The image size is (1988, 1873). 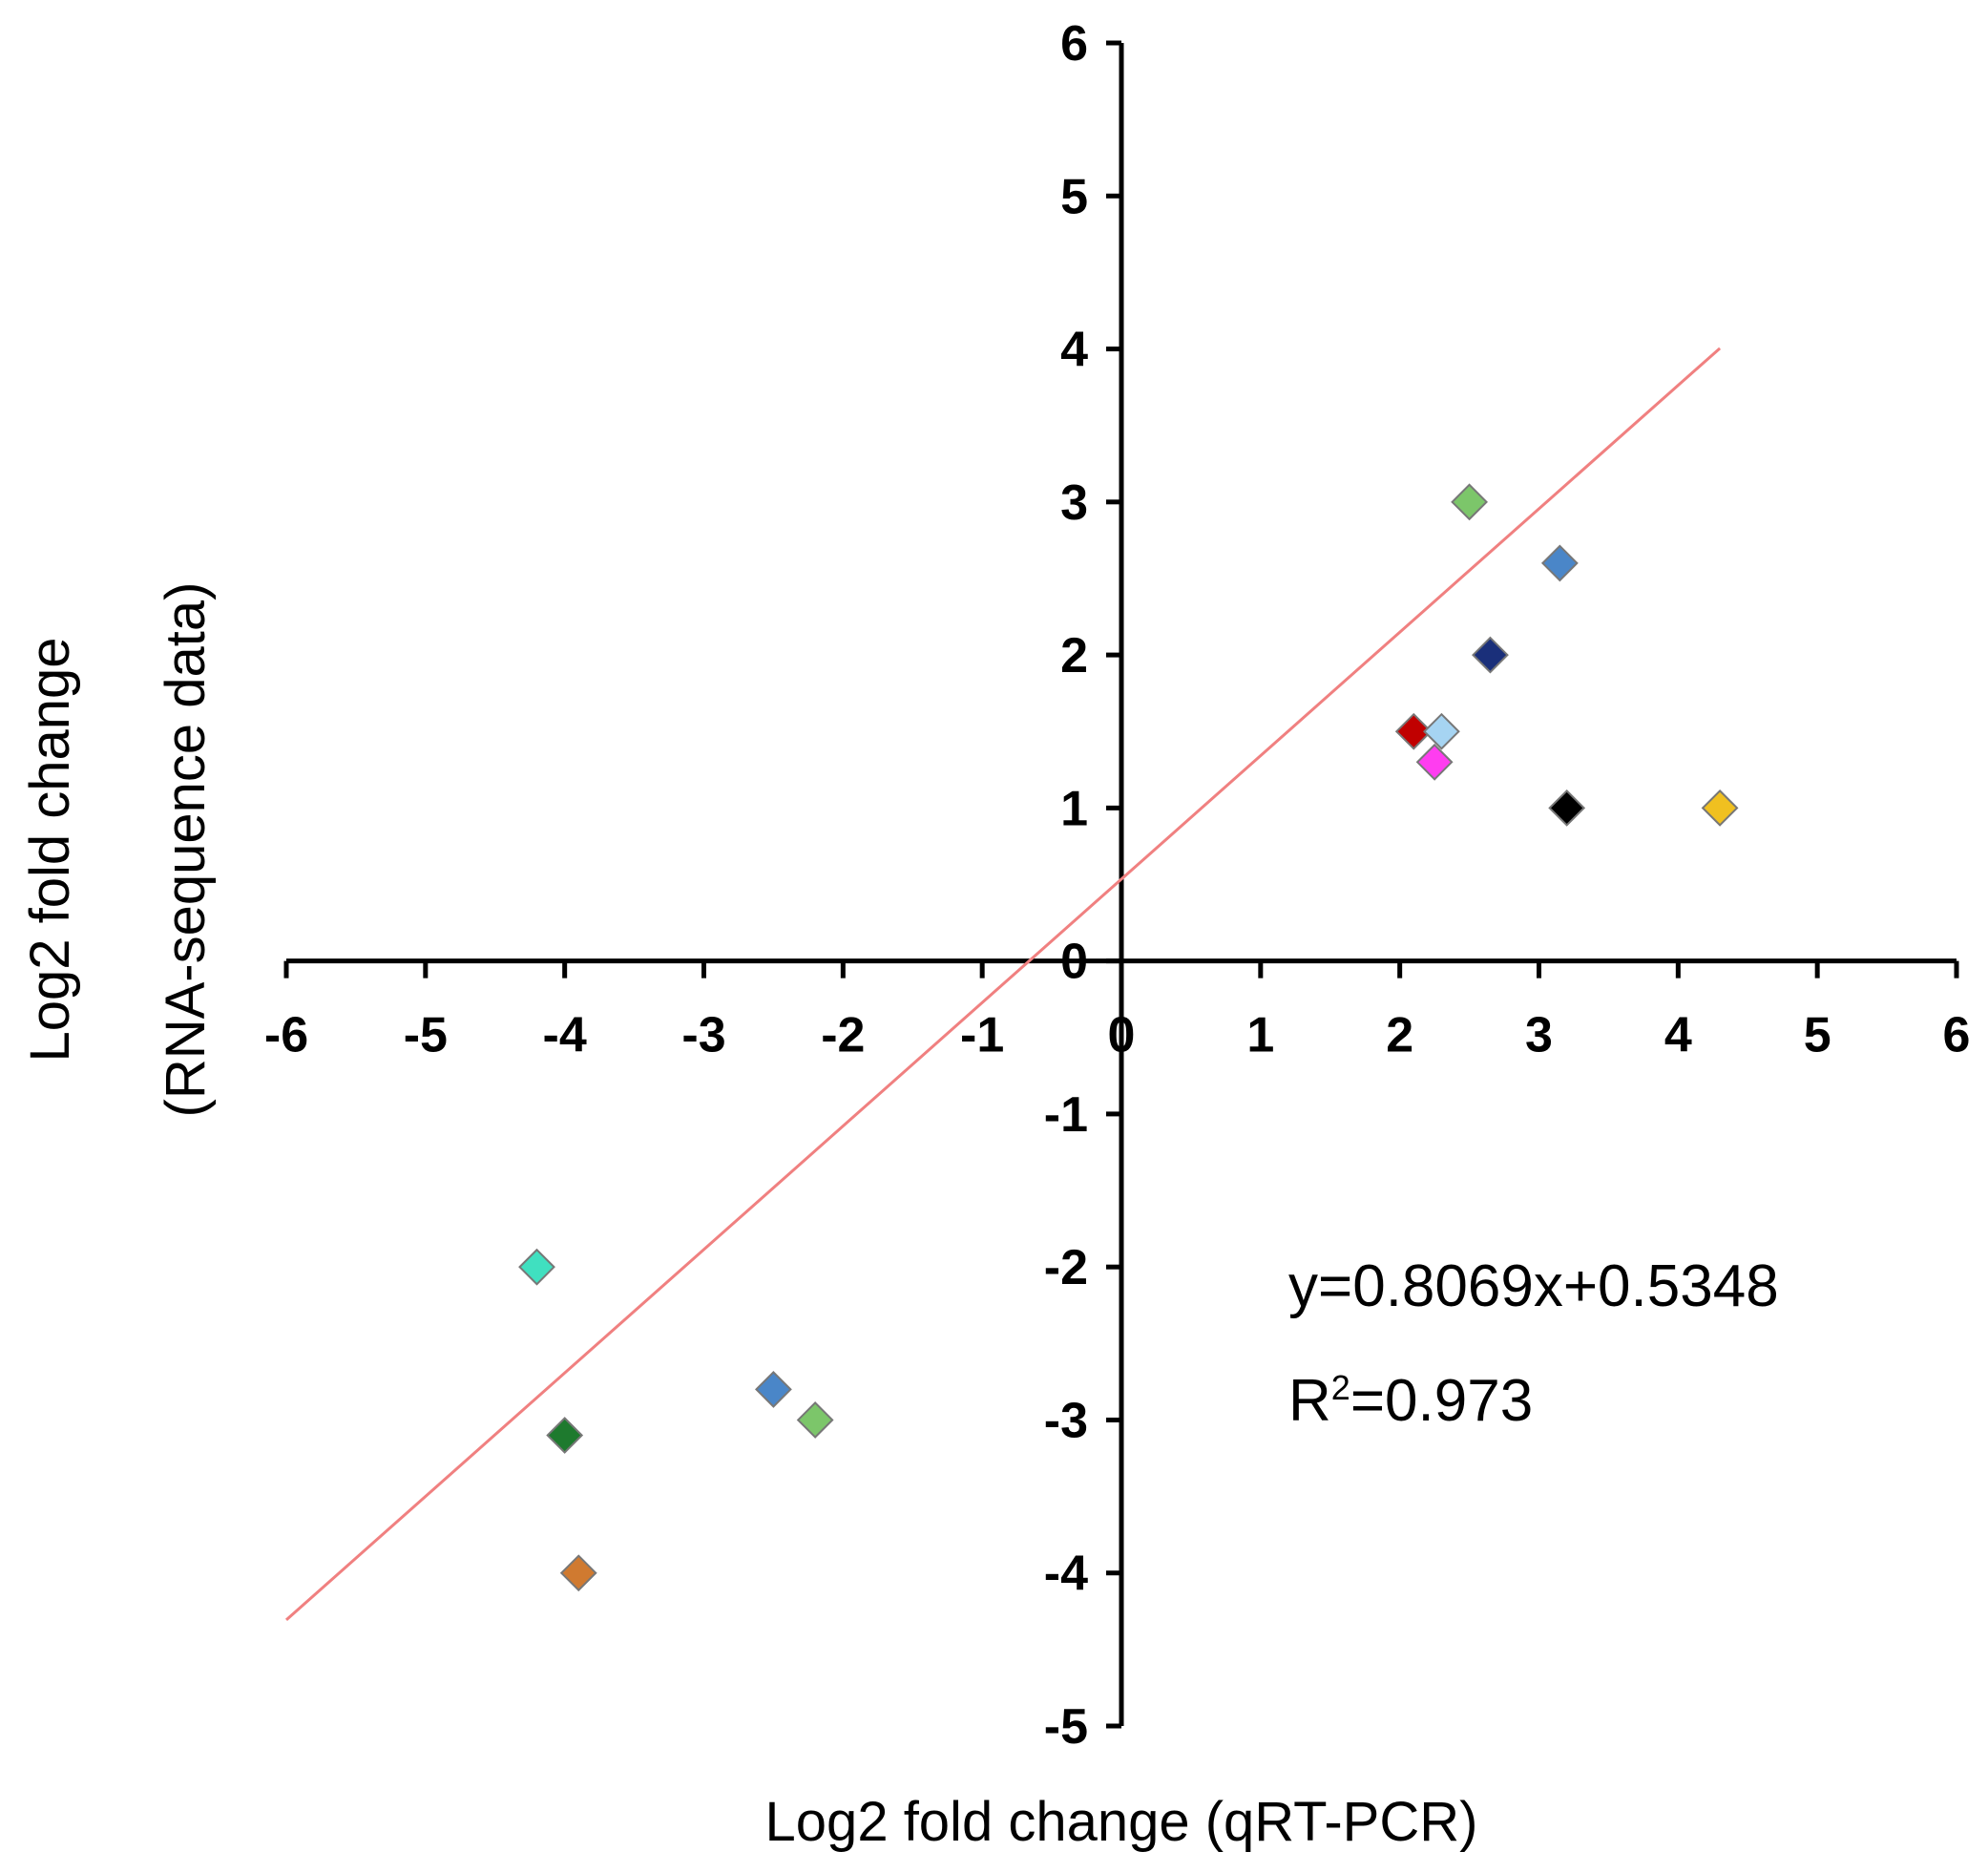 I want to click on regression-equation: y=0.8069x+0.5348, so click(x=1533, y=1286).